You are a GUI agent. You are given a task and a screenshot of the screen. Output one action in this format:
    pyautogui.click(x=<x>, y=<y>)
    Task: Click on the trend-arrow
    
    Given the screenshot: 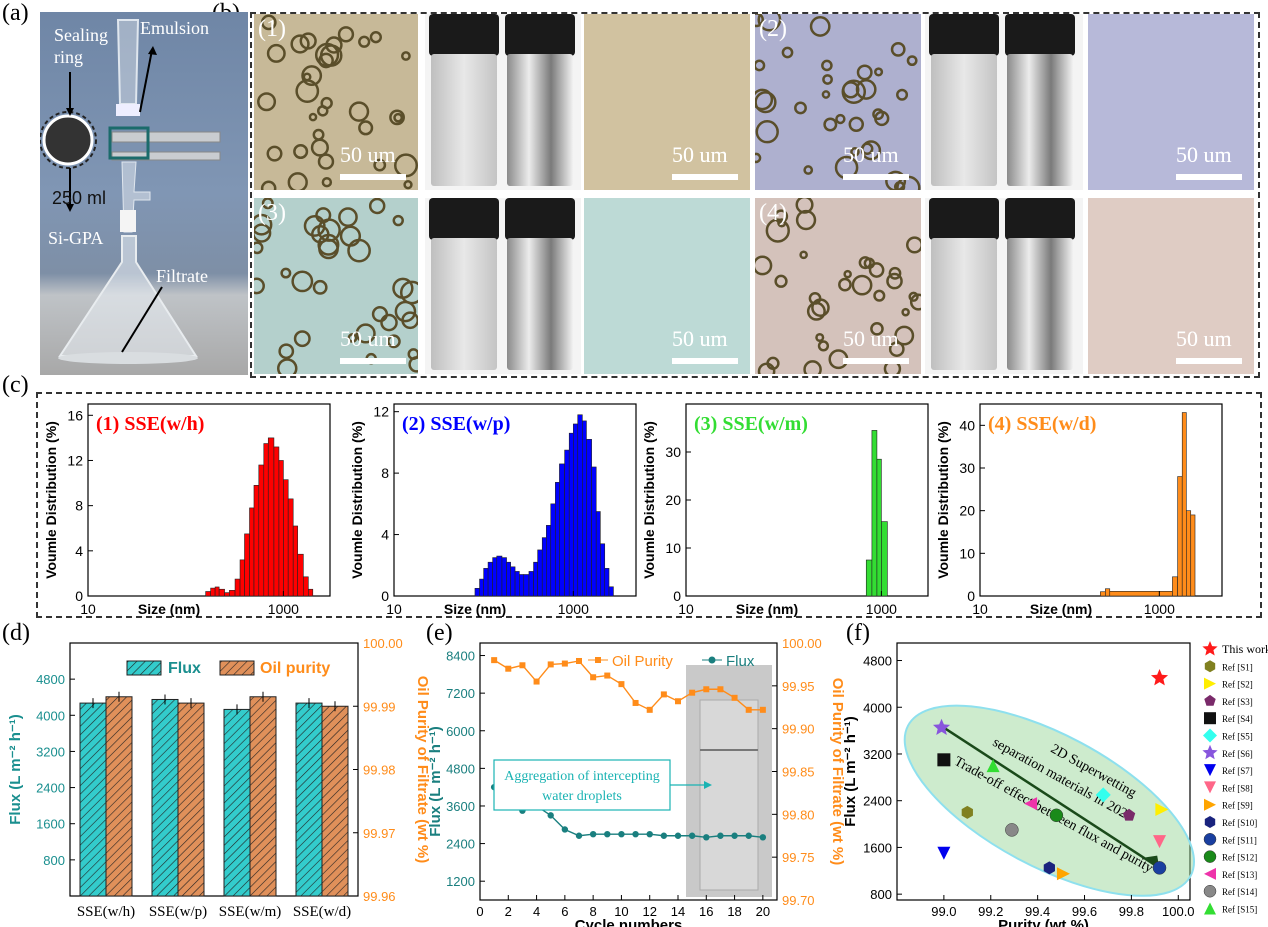 What is the action you would take?
    pyautogui.click(x=1049, y=796)
    